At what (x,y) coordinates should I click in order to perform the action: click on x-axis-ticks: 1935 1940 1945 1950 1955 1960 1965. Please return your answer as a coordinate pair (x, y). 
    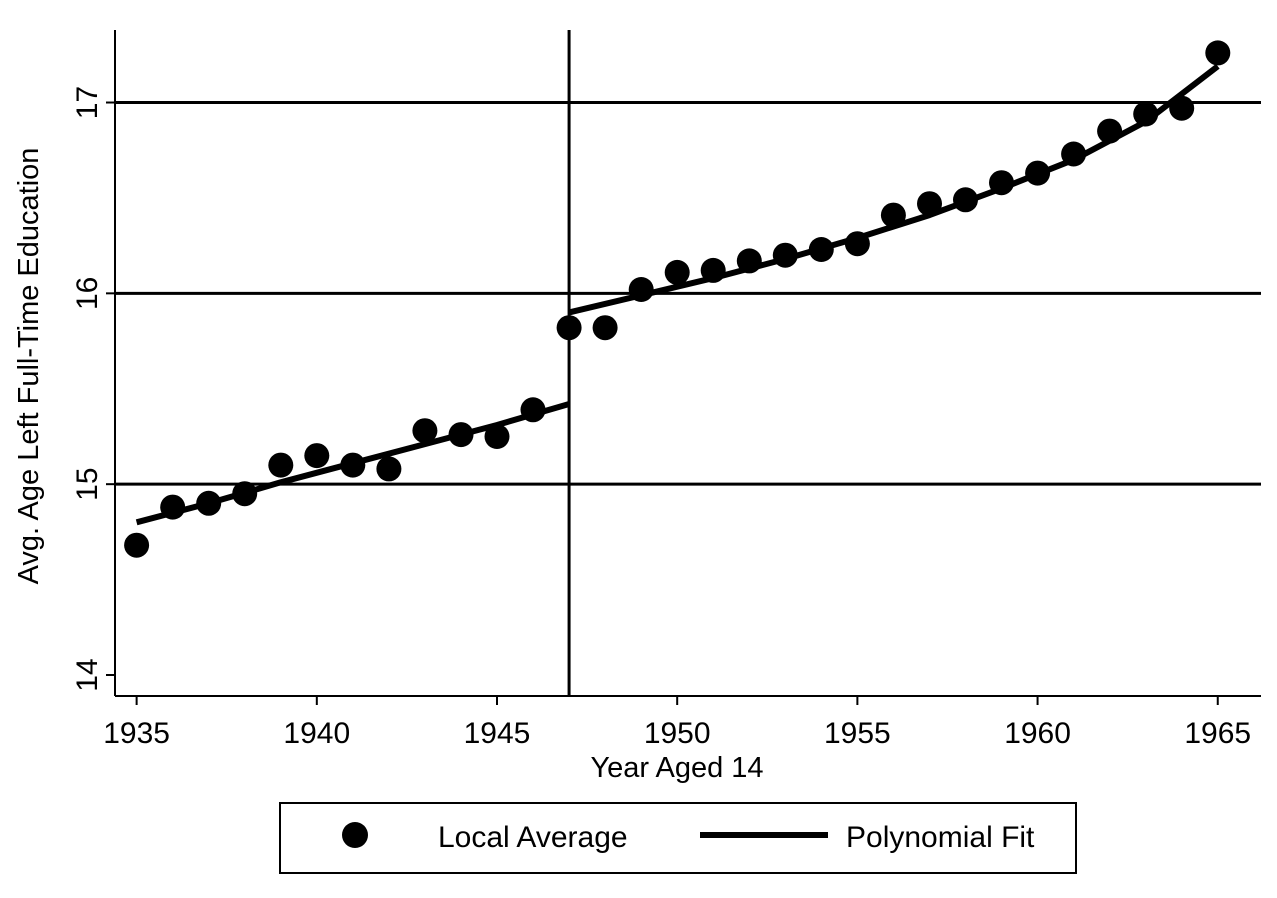
    Looking at the image, I should click on (677, 723).